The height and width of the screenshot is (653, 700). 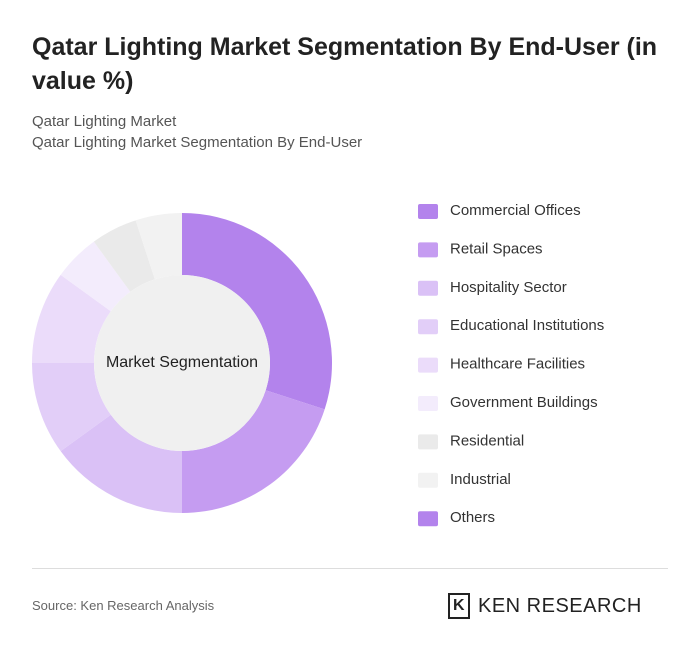 What do you see at coordinates (524, 402) in the screenshot?
I see `legend-label: Government Buildings` at bounding box center [524, 402].